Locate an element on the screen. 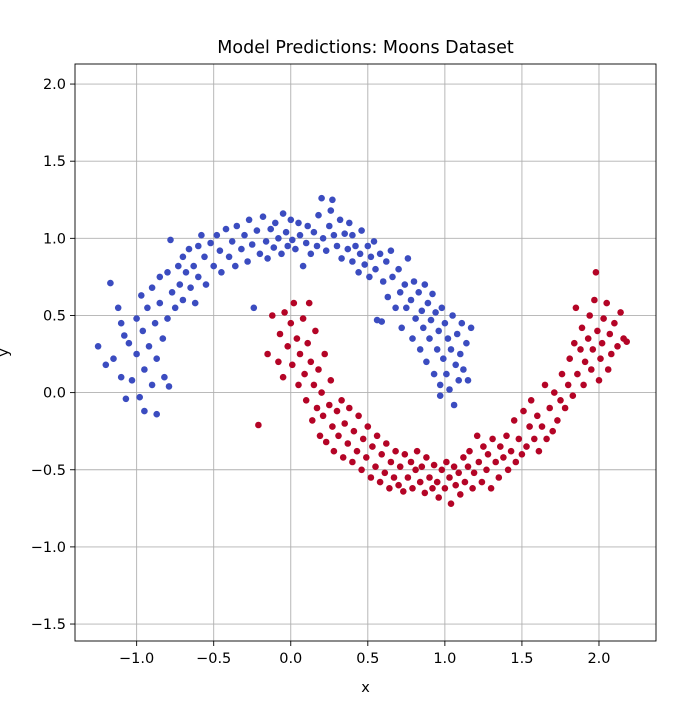 This screenshot has height=707, width=686. x-tick-label: −0.5 is located at coordinates (213, 659).